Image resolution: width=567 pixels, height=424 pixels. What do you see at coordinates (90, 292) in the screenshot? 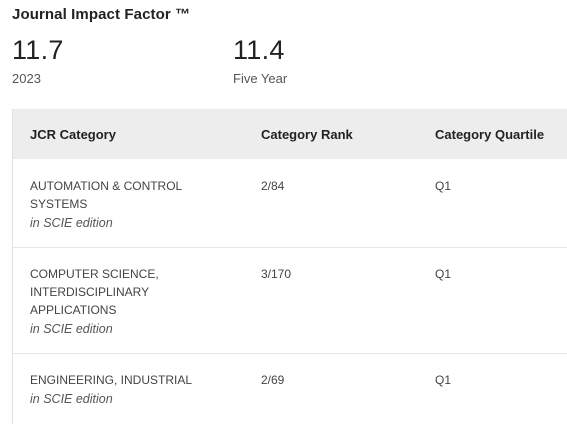
I see `category-name-line: INTERDISCIPLINARY` at bounding box center [90, 292].